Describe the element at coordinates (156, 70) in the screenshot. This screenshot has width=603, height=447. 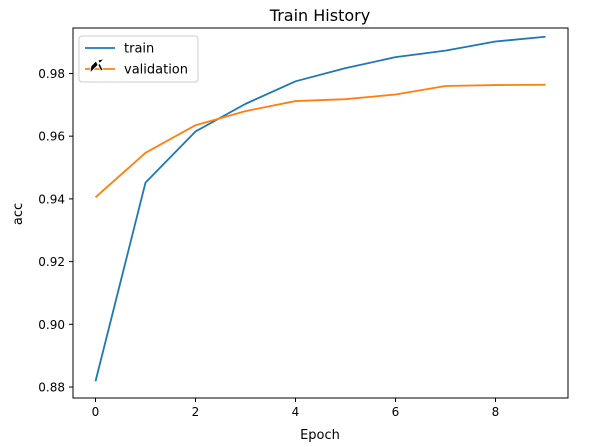
I see `legend-label-validation: validation` at that location.